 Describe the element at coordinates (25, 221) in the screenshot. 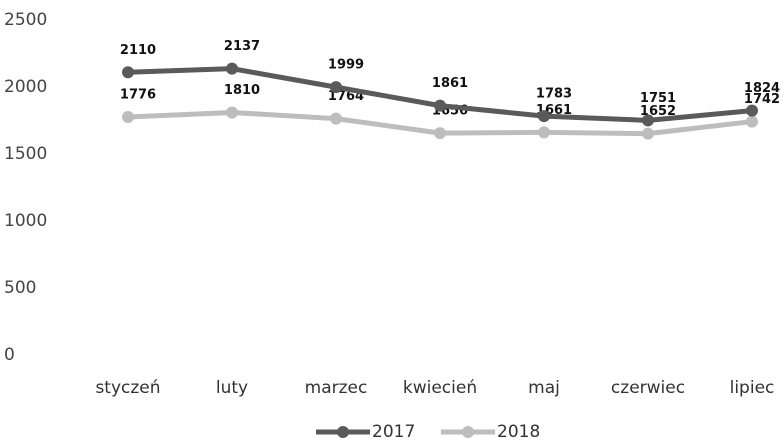

I see `y-tick-label: 1000` at that location.